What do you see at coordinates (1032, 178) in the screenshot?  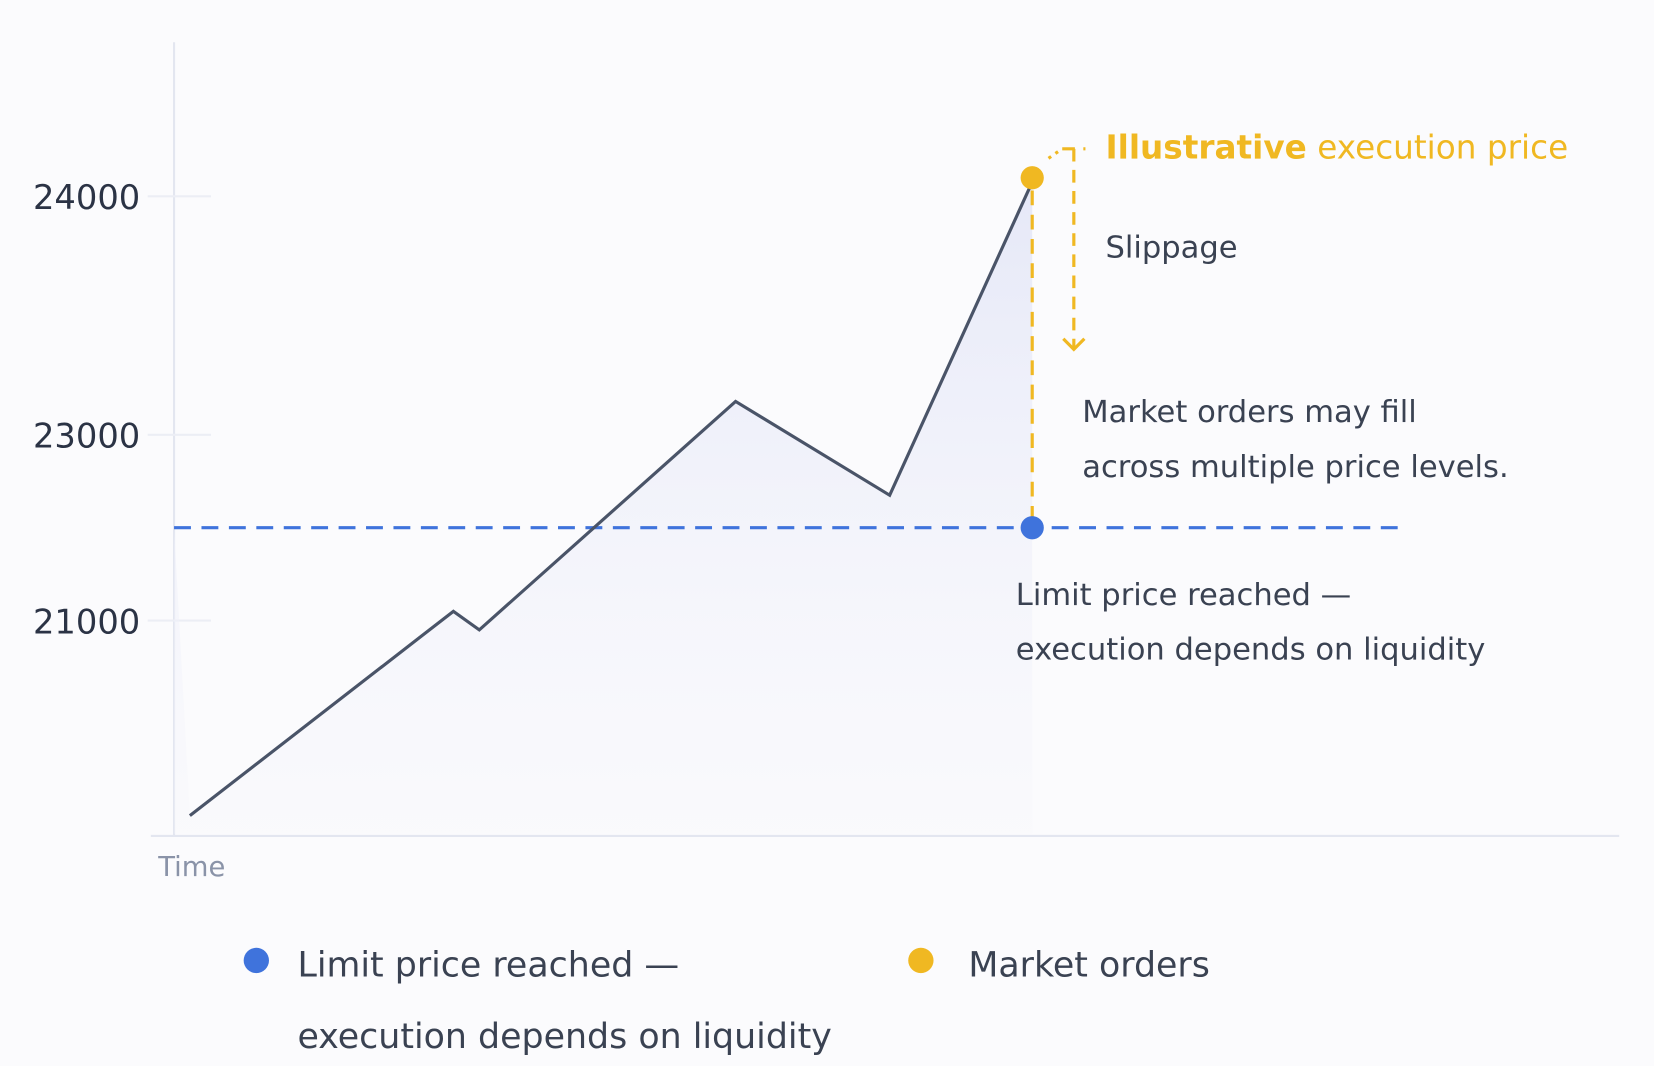 I see `execution-price-point` at bounding box center [1032, 178].